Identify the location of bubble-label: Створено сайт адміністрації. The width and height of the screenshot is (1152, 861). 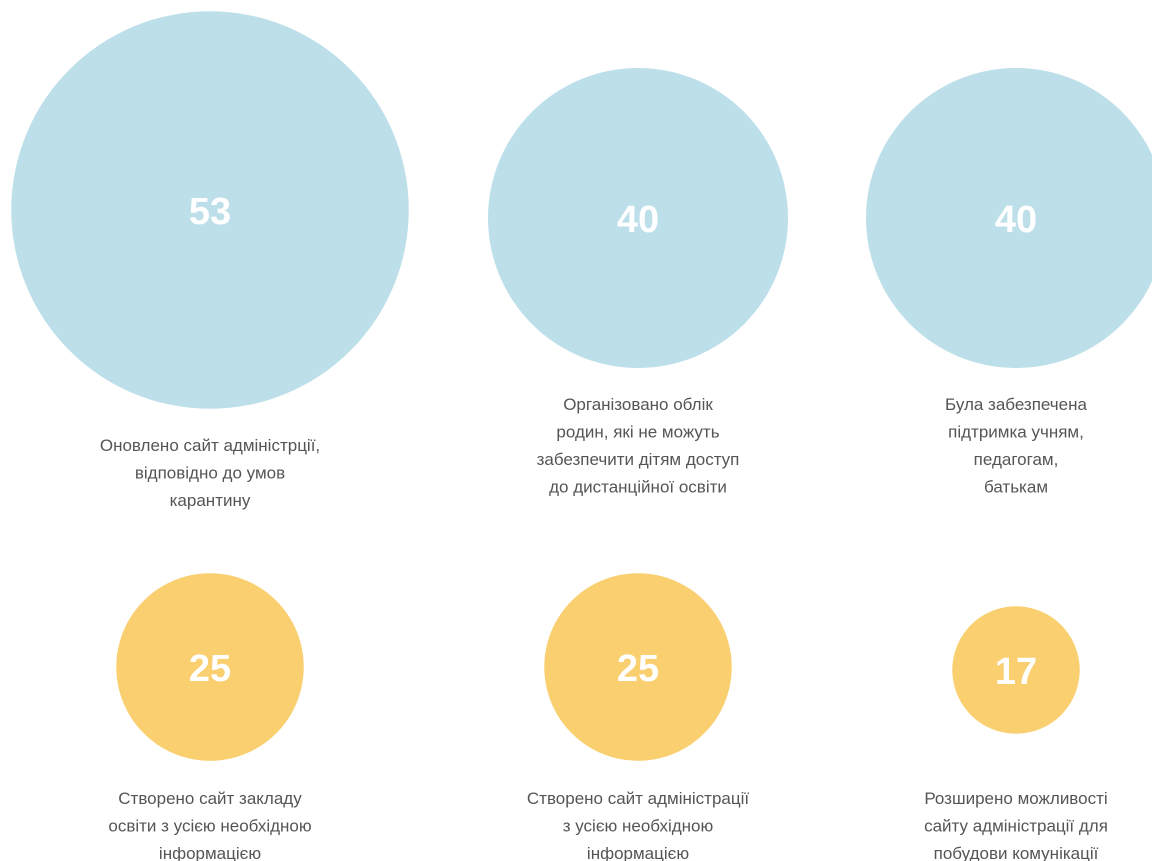
(638, 798).